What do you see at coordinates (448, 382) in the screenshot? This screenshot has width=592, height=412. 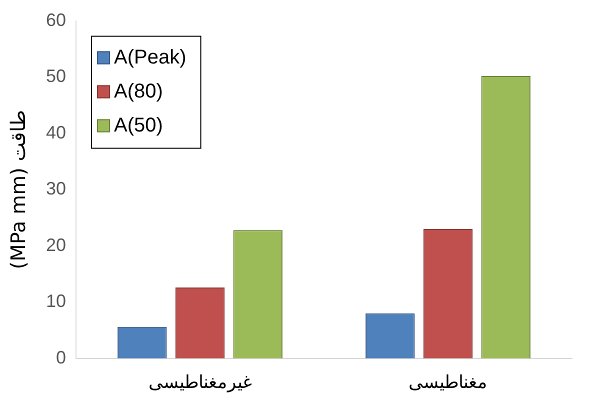 I see `x-tick-label: مغناطیسی` at bounding box center [448, 382].